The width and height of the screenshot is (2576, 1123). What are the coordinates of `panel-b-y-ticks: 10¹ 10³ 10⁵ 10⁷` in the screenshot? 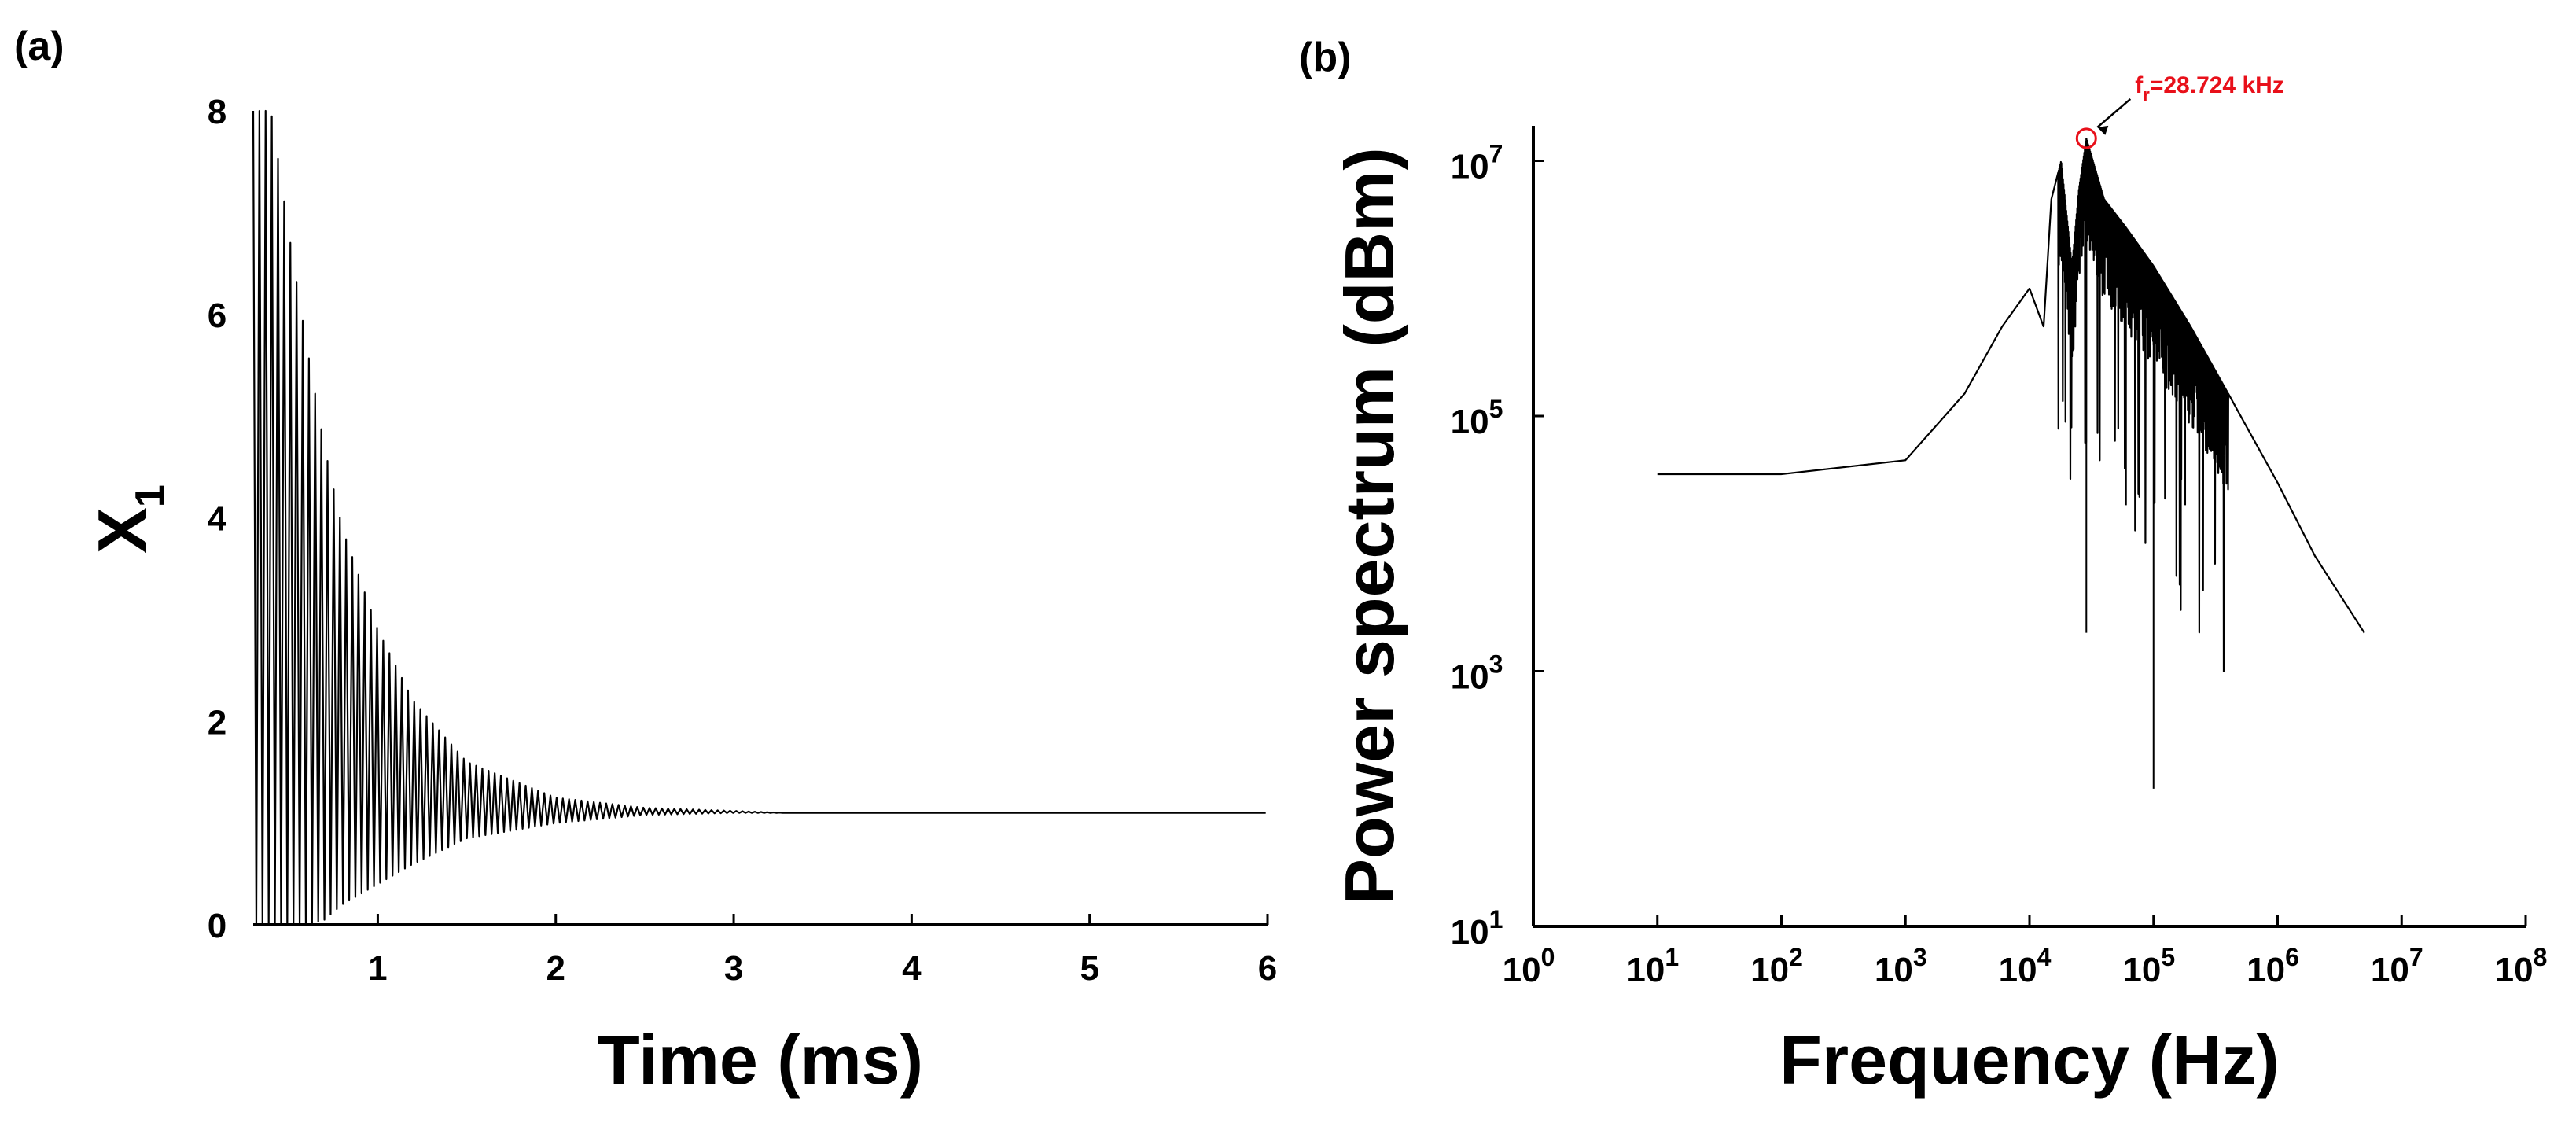 It's located at (1497, 546).